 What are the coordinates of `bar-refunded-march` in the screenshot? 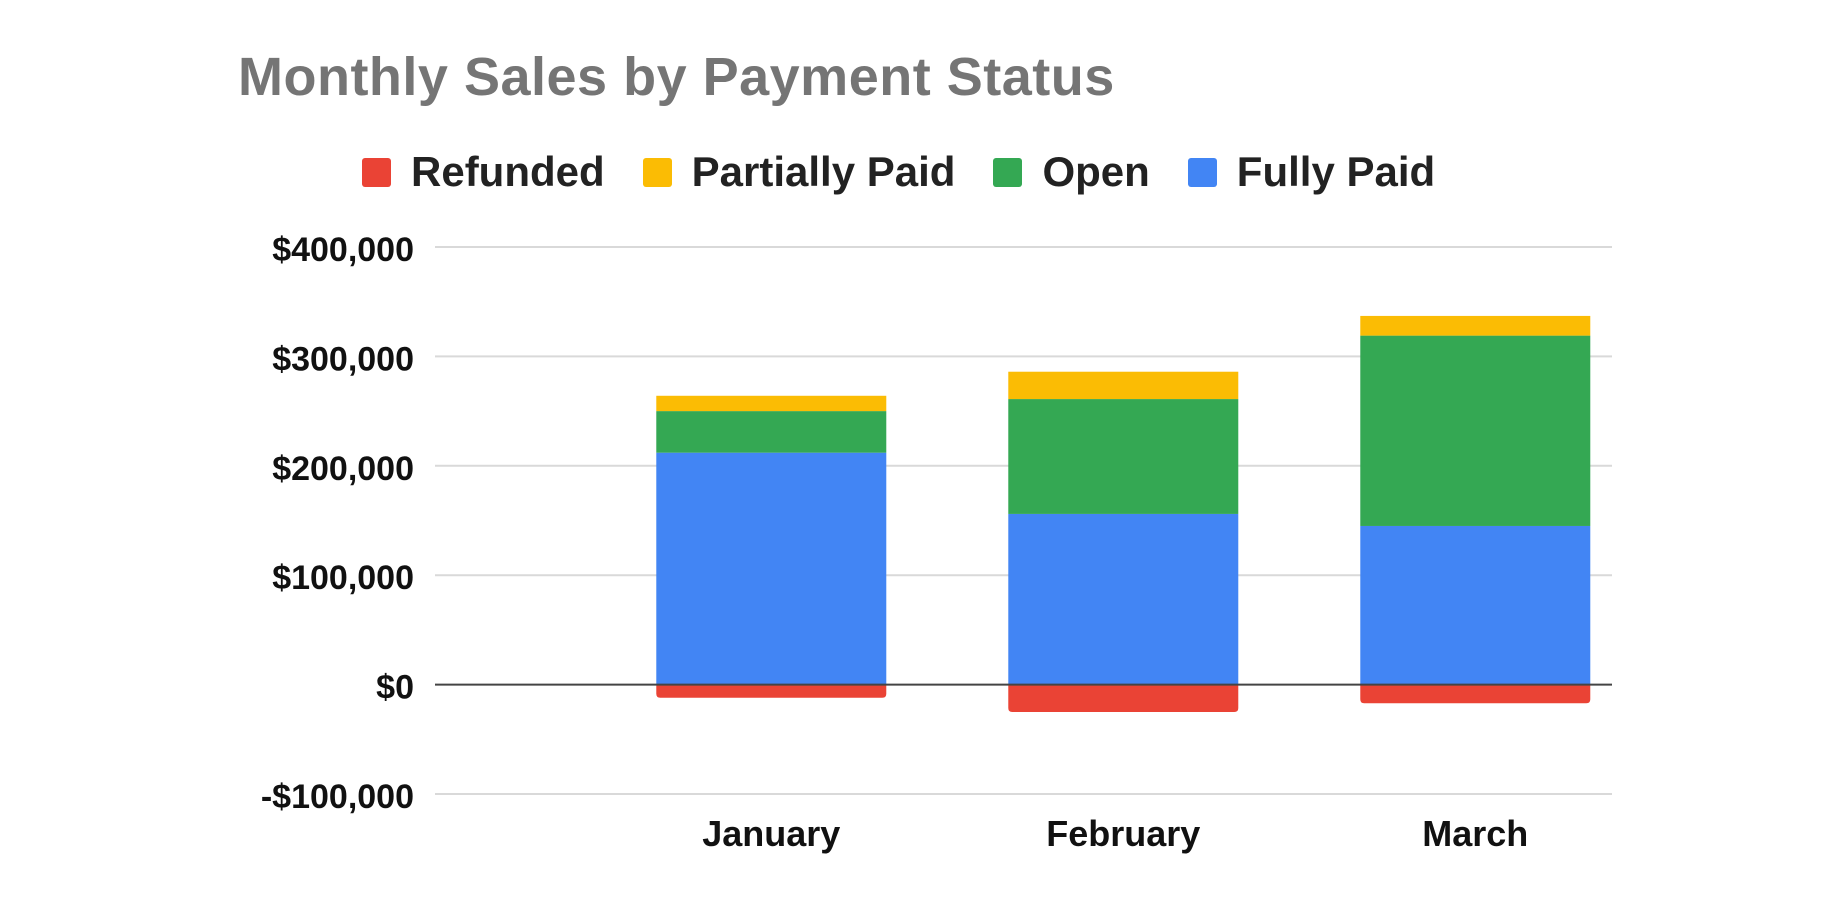 It's located at (1475, 694).